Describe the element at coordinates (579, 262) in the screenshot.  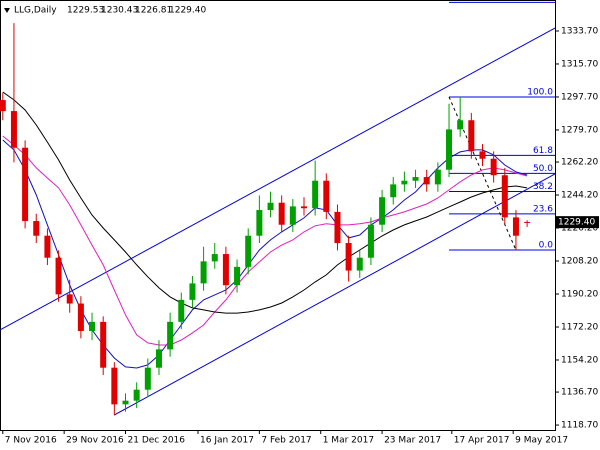
I see `y-tick-label: 1208.20` at that location.